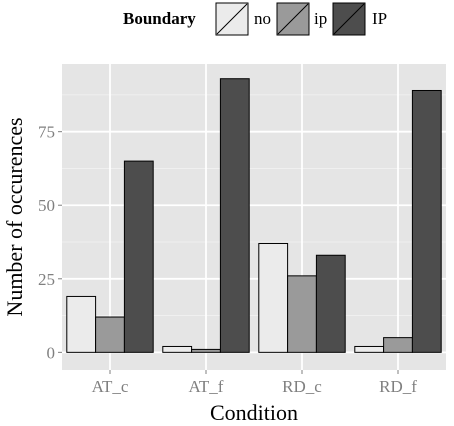  I want to click on x-tick-label: AT_c, so click(110, 386).